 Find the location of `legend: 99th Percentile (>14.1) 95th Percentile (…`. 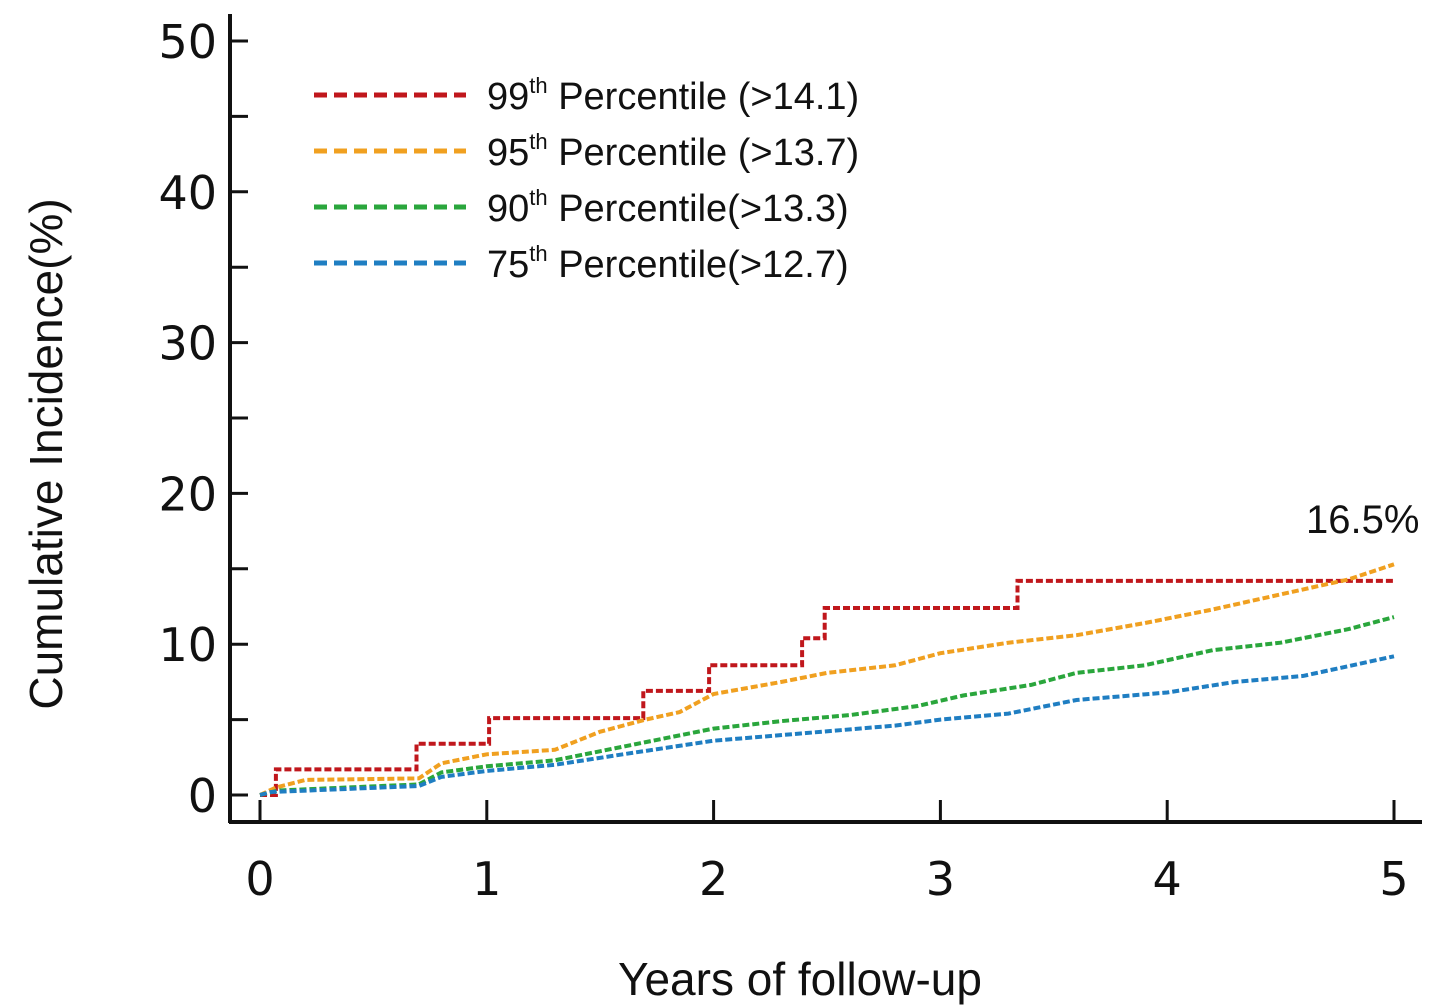

legend: 99th Percentile (>14.1) 95th Percentile (… is located at coordinates (586, 179).